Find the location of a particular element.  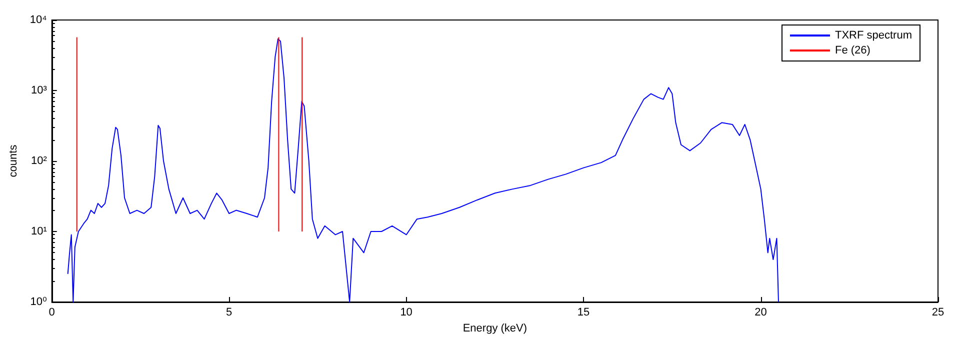

x-tick-label: 10 is located at coordinates (406, 312).